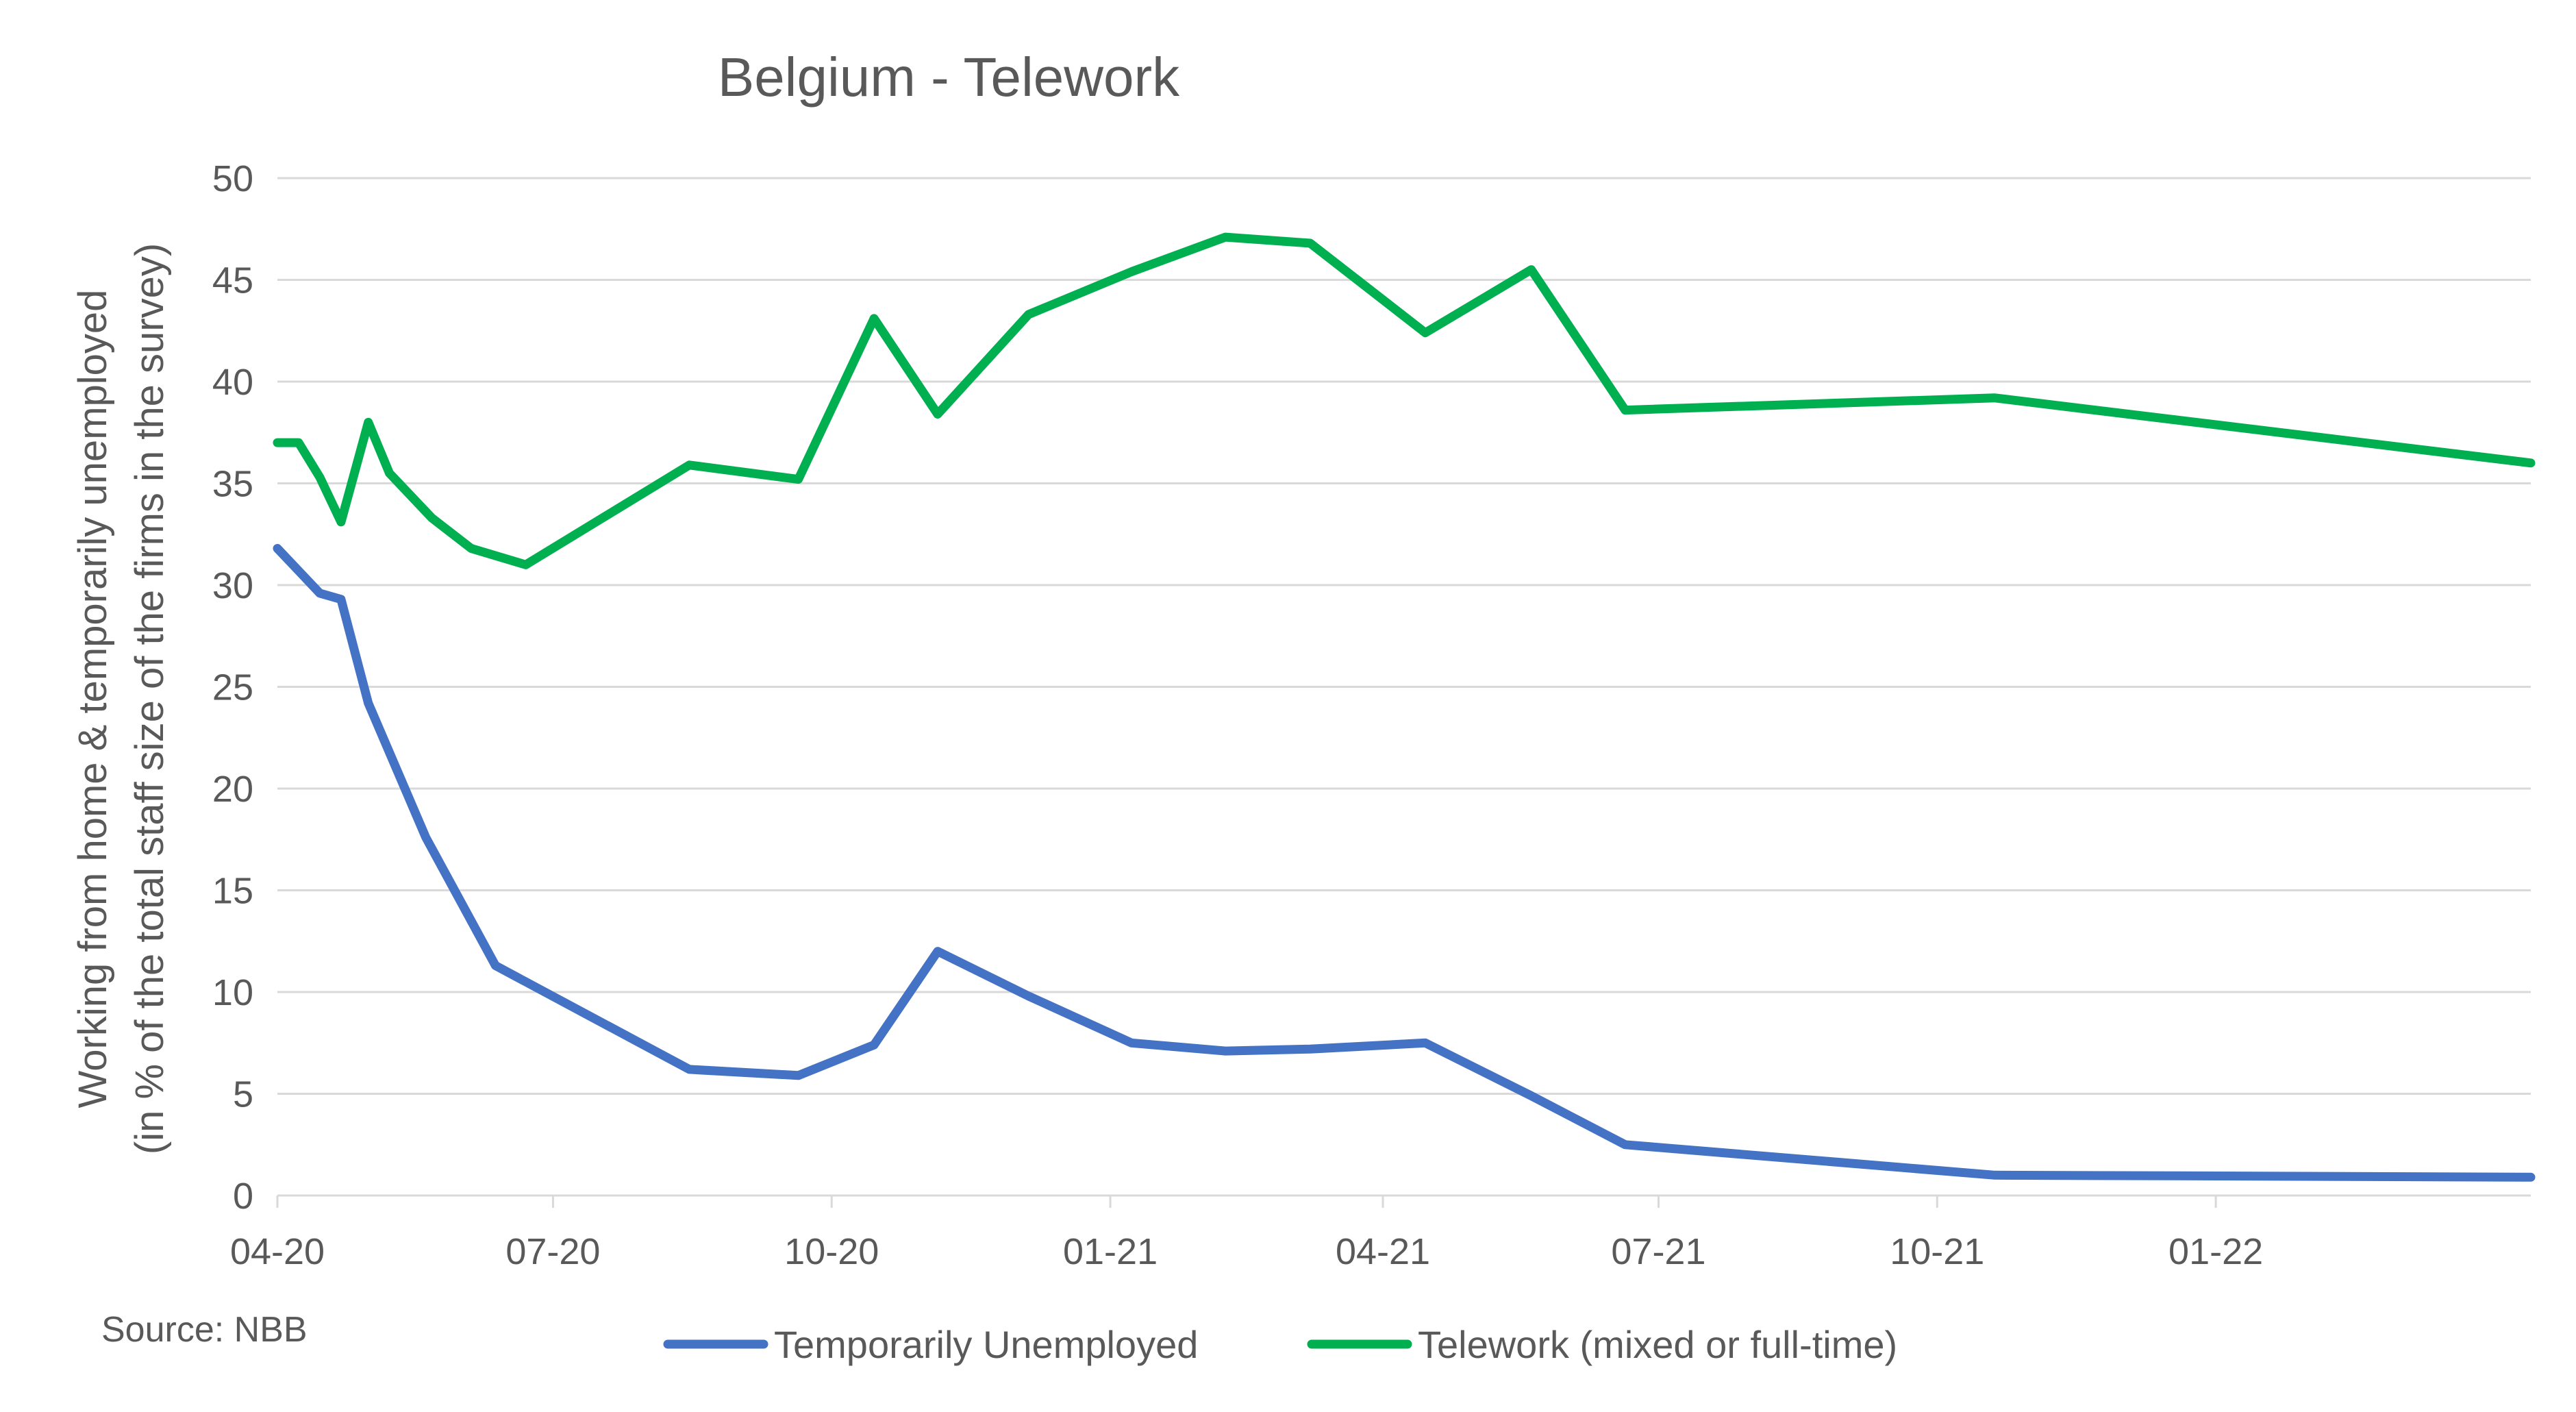 This screenshot has height=1412, width=2576. I want to click on y-tick-label: 25, so click(232, 687).